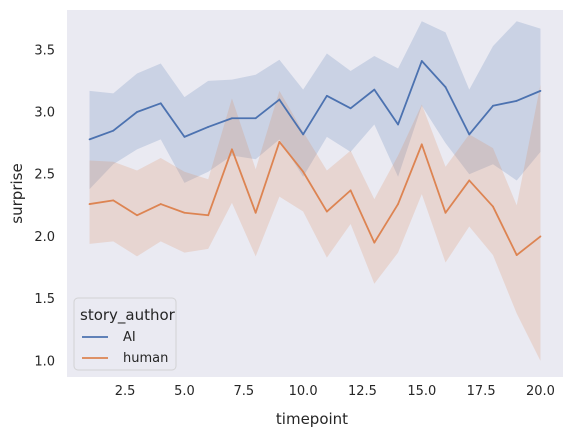  Describe the element at coordinates (315, 100) in the screenshot. I see `series-line-ai` at that location.